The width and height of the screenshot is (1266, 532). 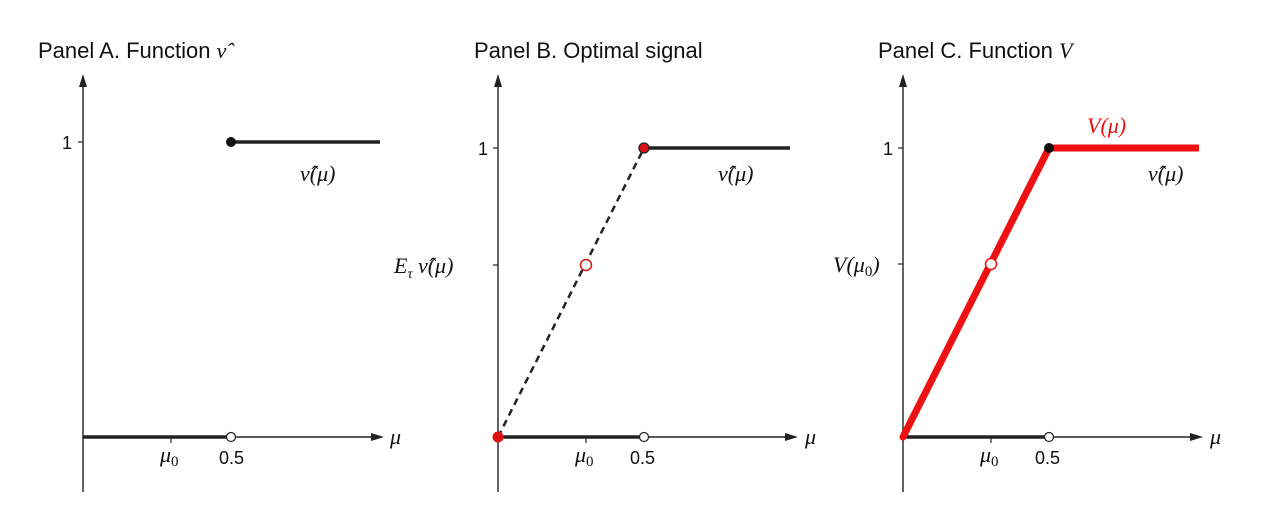 What do you see at coordinates (1047, 458) in the screenshot?
I see `panel-c-xtick-half-label: 0.5` at bounding box center [1047, 458].